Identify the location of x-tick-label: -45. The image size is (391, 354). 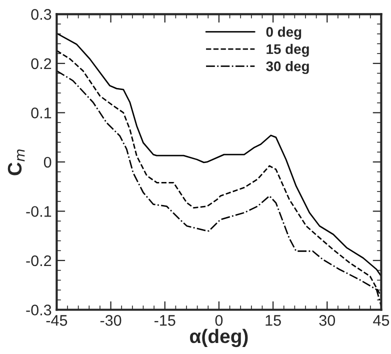
(57, 320).